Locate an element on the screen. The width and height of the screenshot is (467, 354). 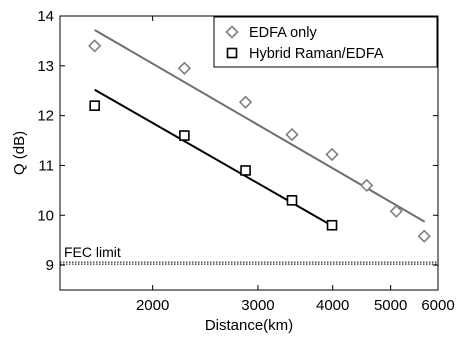
legend: EDFA only Hybrid Raman/EDFA is located at coordinates (325, 42).